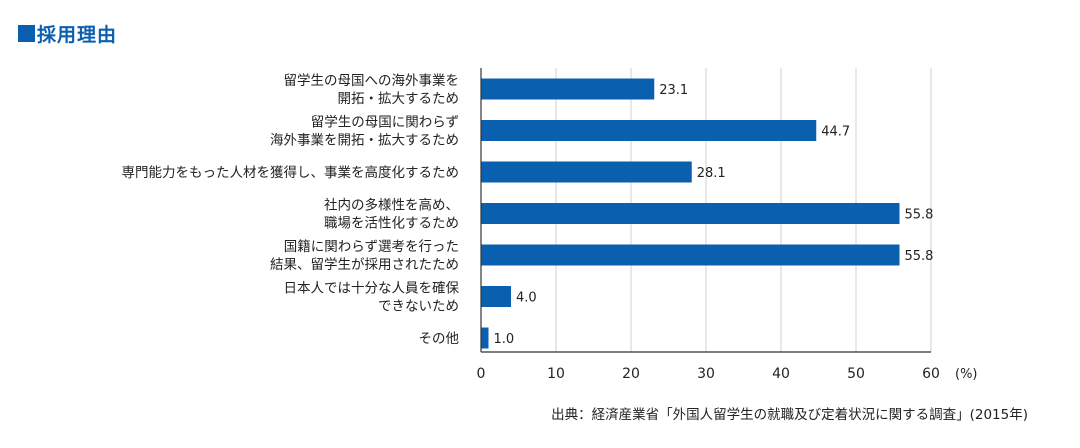 The height and width of the screenshot is (448, 1080). I want to click on category-label-3-1: 職場を活性化するため, so click(391, 224).